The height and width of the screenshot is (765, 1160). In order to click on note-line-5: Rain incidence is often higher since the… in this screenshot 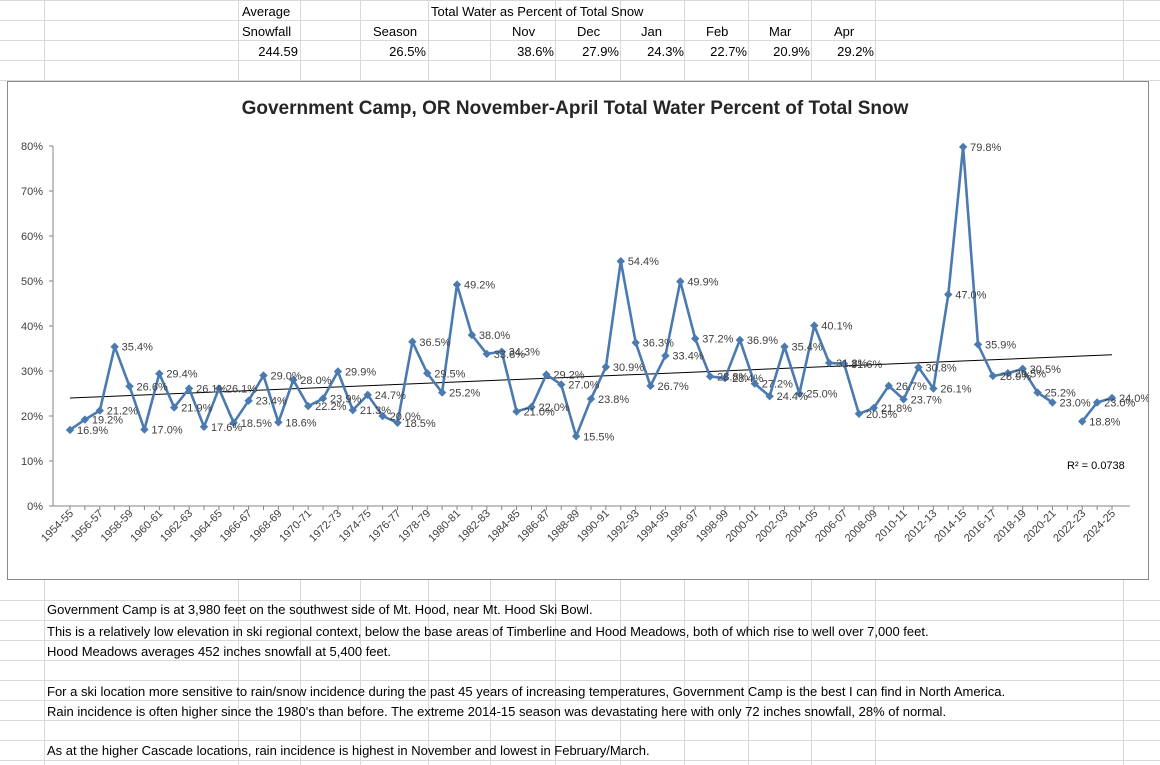, I will do `click(497, 711)`.